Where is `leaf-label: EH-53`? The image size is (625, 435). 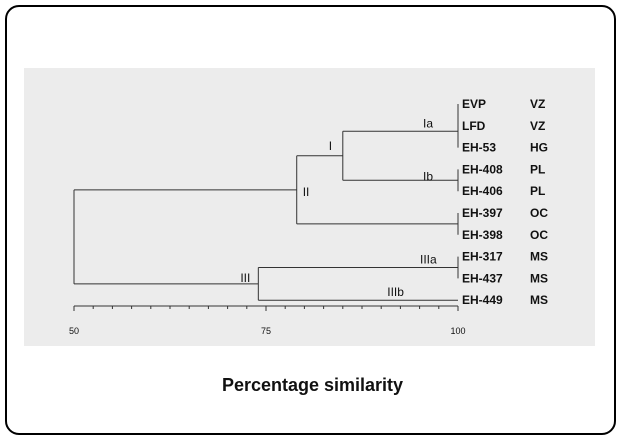 leaf-label: EH-53 is located at coordinates (479, 148).